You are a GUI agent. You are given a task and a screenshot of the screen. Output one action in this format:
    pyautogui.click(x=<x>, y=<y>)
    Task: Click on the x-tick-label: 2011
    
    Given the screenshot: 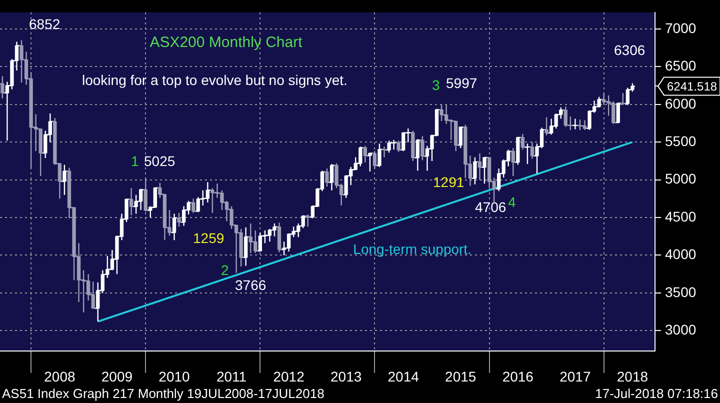 What is the action you would take?
    pyautogui.click(x=231, y=376)
    